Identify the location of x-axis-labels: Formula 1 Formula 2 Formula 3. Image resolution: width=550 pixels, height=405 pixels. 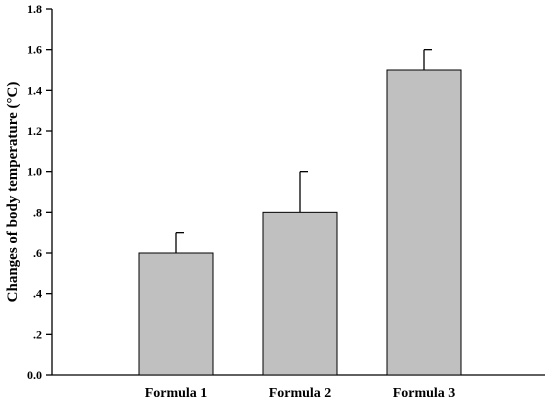
(300, 393).